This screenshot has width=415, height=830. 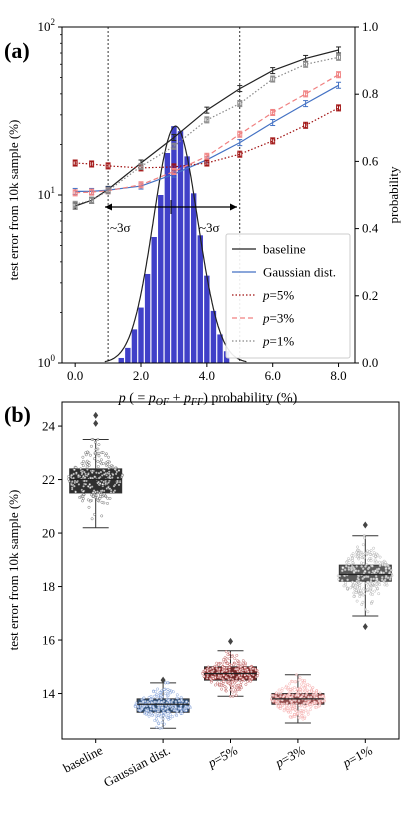 What do you see at coordinates (174, 245) in the screenshot?
I see `histogram` at bounding box center [174, 245].